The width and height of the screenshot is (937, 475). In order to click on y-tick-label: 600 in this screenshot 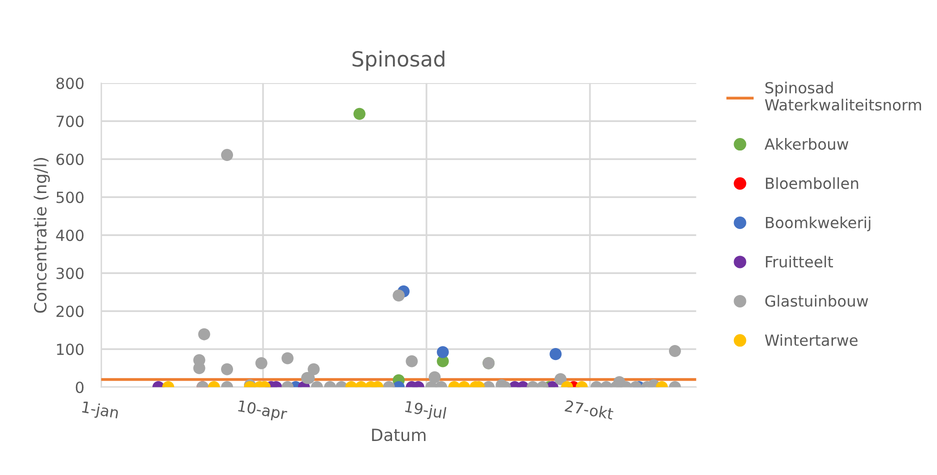, I will do `click(70, 160)`.